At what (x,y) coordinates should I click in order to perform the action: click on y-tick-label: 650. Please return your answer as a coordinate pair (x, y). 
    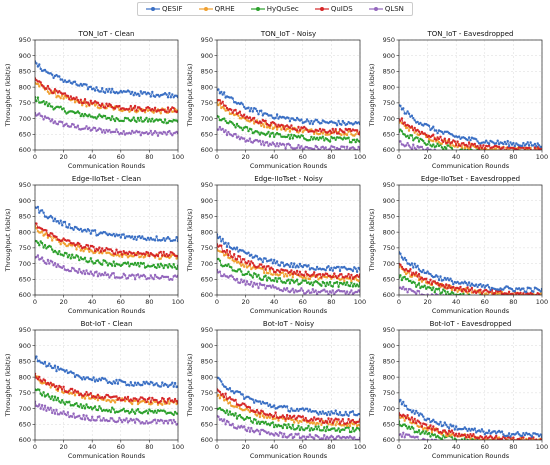
    Looking at the image, I should click on (207, 424).